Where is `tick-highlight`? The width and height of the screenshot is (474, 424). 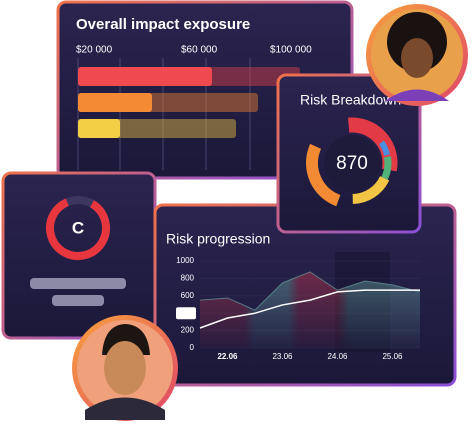
tick-highlight is located at coordinates (186, 313).